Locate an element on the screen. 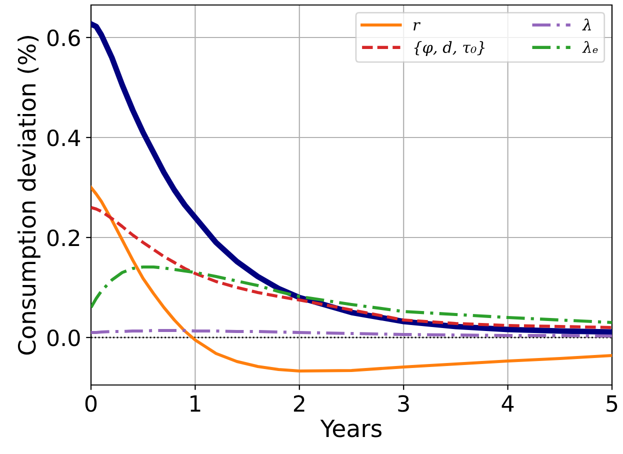 Image resolution: width=623 pixels, height=454 pixels. y-axis-title: Consumption deviation (%) is located at coordinates (29, 195).